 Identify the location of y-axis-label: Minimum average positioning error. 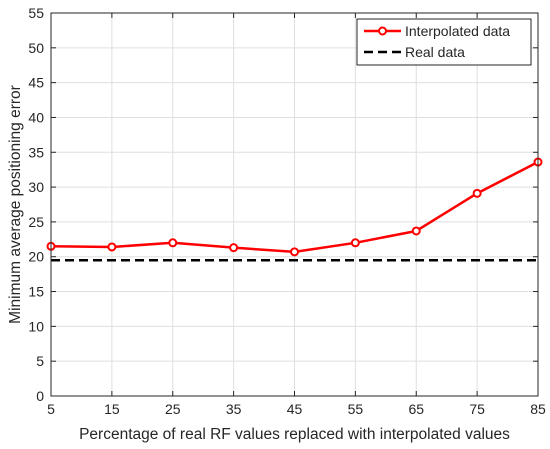
(15, 204).